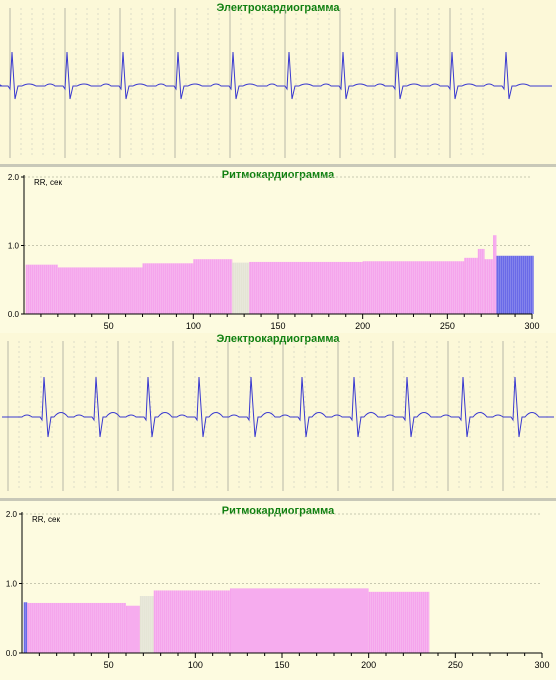 This screenshot has width=556, height=680. Describe the element at coordinates (278, 8) in the screenshot. I see `ecg-title-1: Электрокардиограмма` at that location.